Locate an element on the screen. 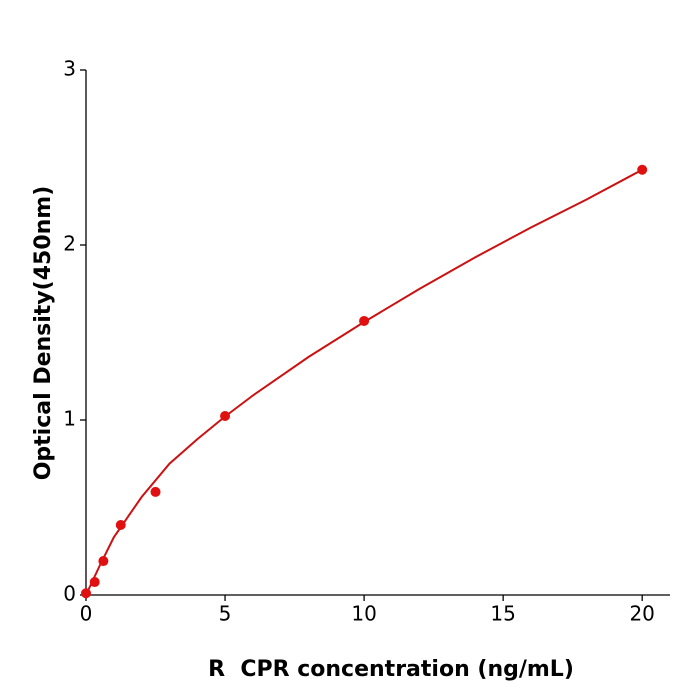 The height and width of the screenshot is (700, 700). x-tick-label: 5 is located at coordinates (225, 614).